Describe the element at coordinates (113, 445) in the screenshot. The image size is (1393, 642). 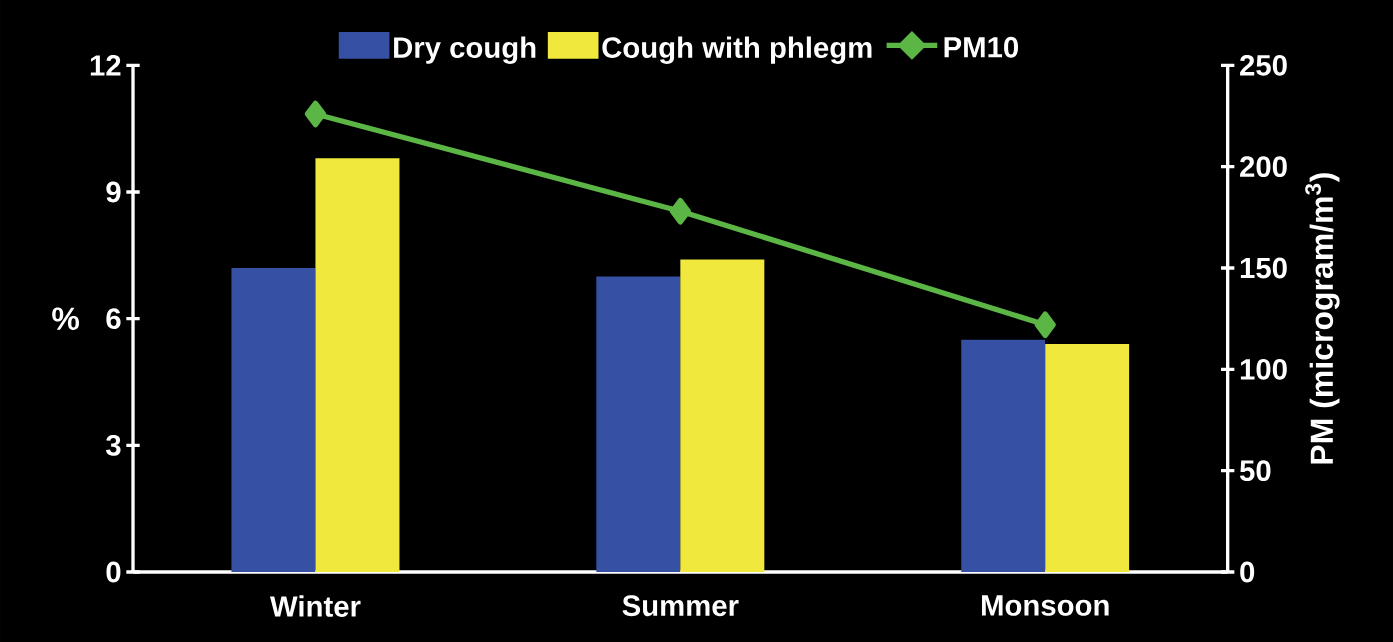
I see `y-tick-label: 3` at that location.